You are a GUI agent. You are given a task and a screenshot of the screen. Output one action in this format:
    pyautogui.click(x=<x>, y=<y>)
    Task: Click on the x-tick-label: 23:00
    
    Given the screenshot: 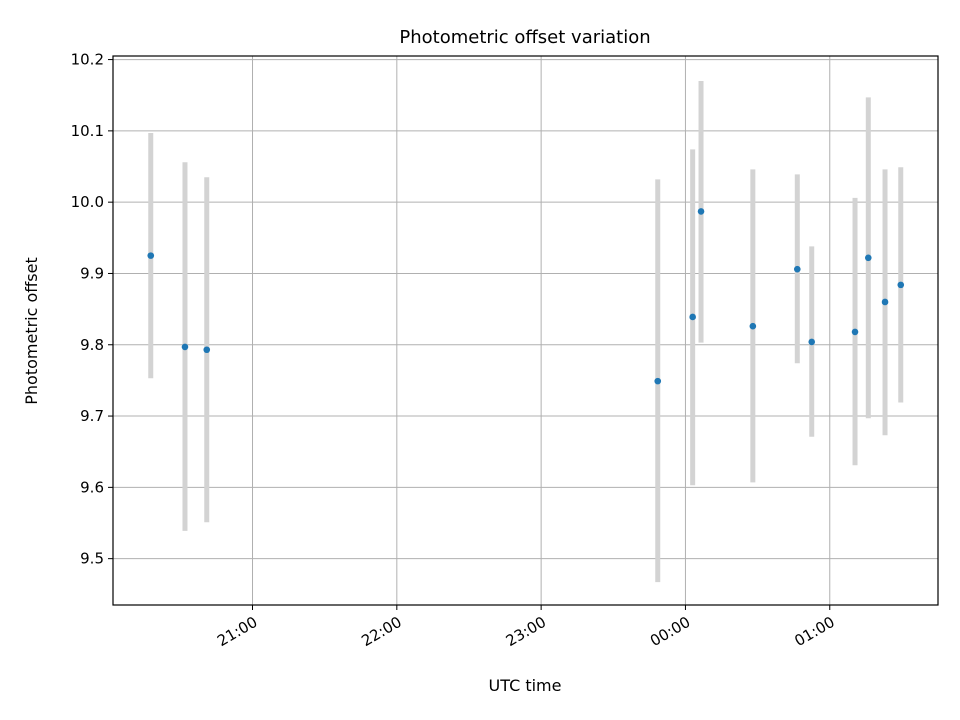 What is the action you would take?
    pyautogui.click(x=526, y=631)
    